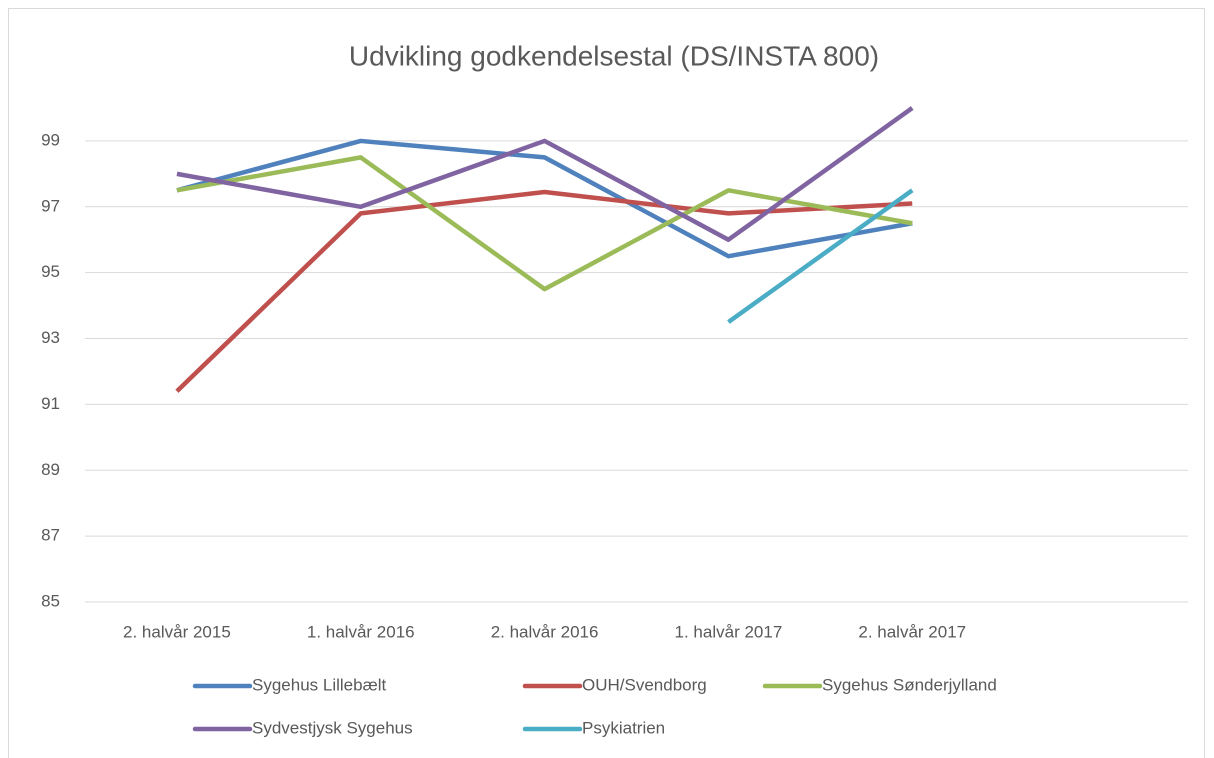  Describe the element at coordinates (177, 631) in the screenshot. I see `x-tick-label: 2. halvår 2015` at that location.